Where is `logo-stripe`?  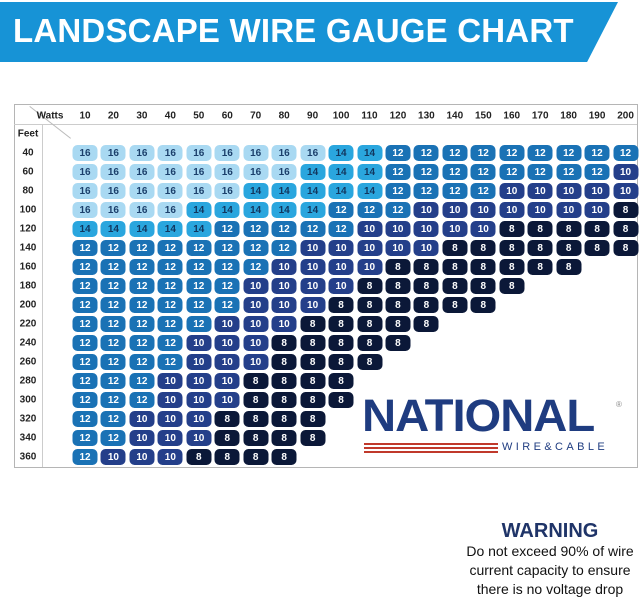
logo-stripe is located at coordinates (431, 444).